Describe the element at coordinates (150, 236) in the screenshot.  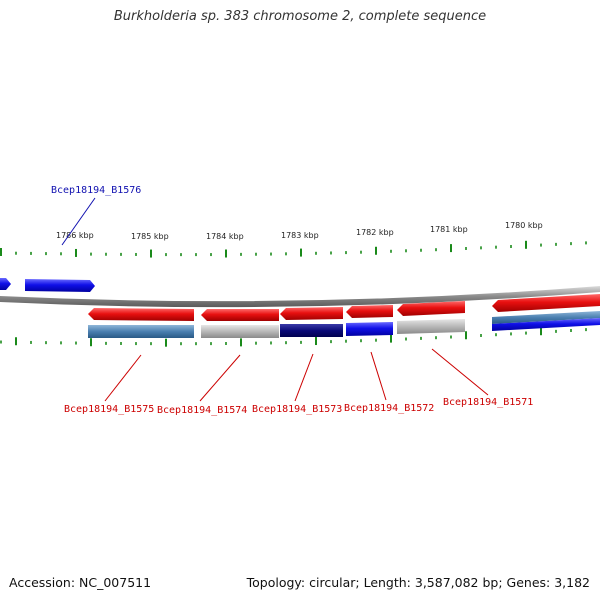
I see `scale-label-1785: 1785 kbp` at that location.